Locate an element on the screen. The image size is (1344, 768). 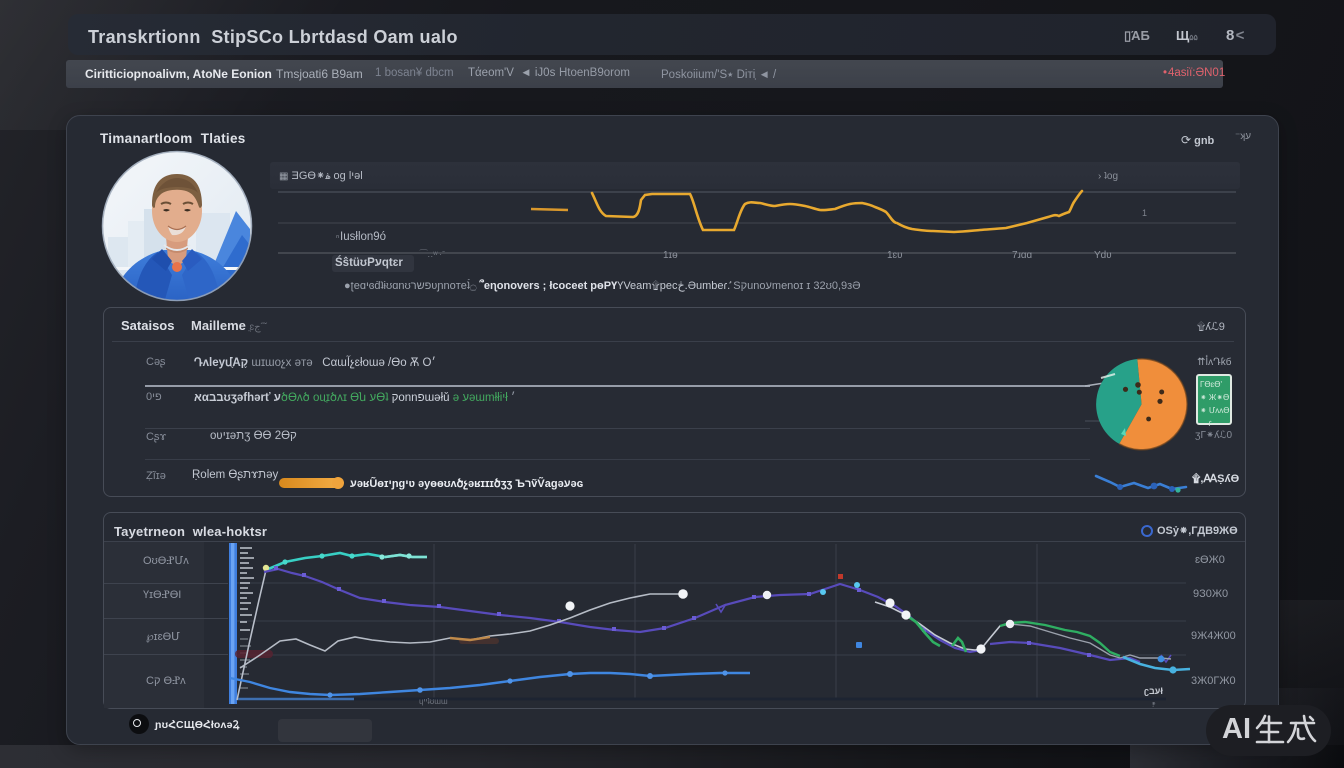
svg-text: 7ɹɑɑ is located at coordinates (1022, 255).